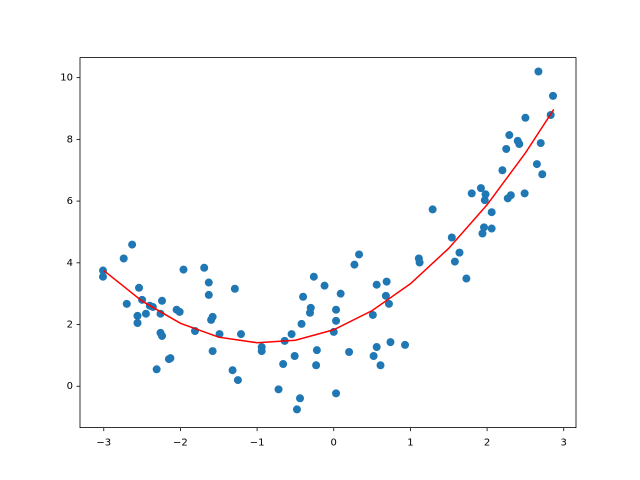 Image resolution: width=640 pixels, height=480 pixels. Describe the element at coordinates (564, 443) in the screenshot. I see `x-tick-label: 3` at that location.